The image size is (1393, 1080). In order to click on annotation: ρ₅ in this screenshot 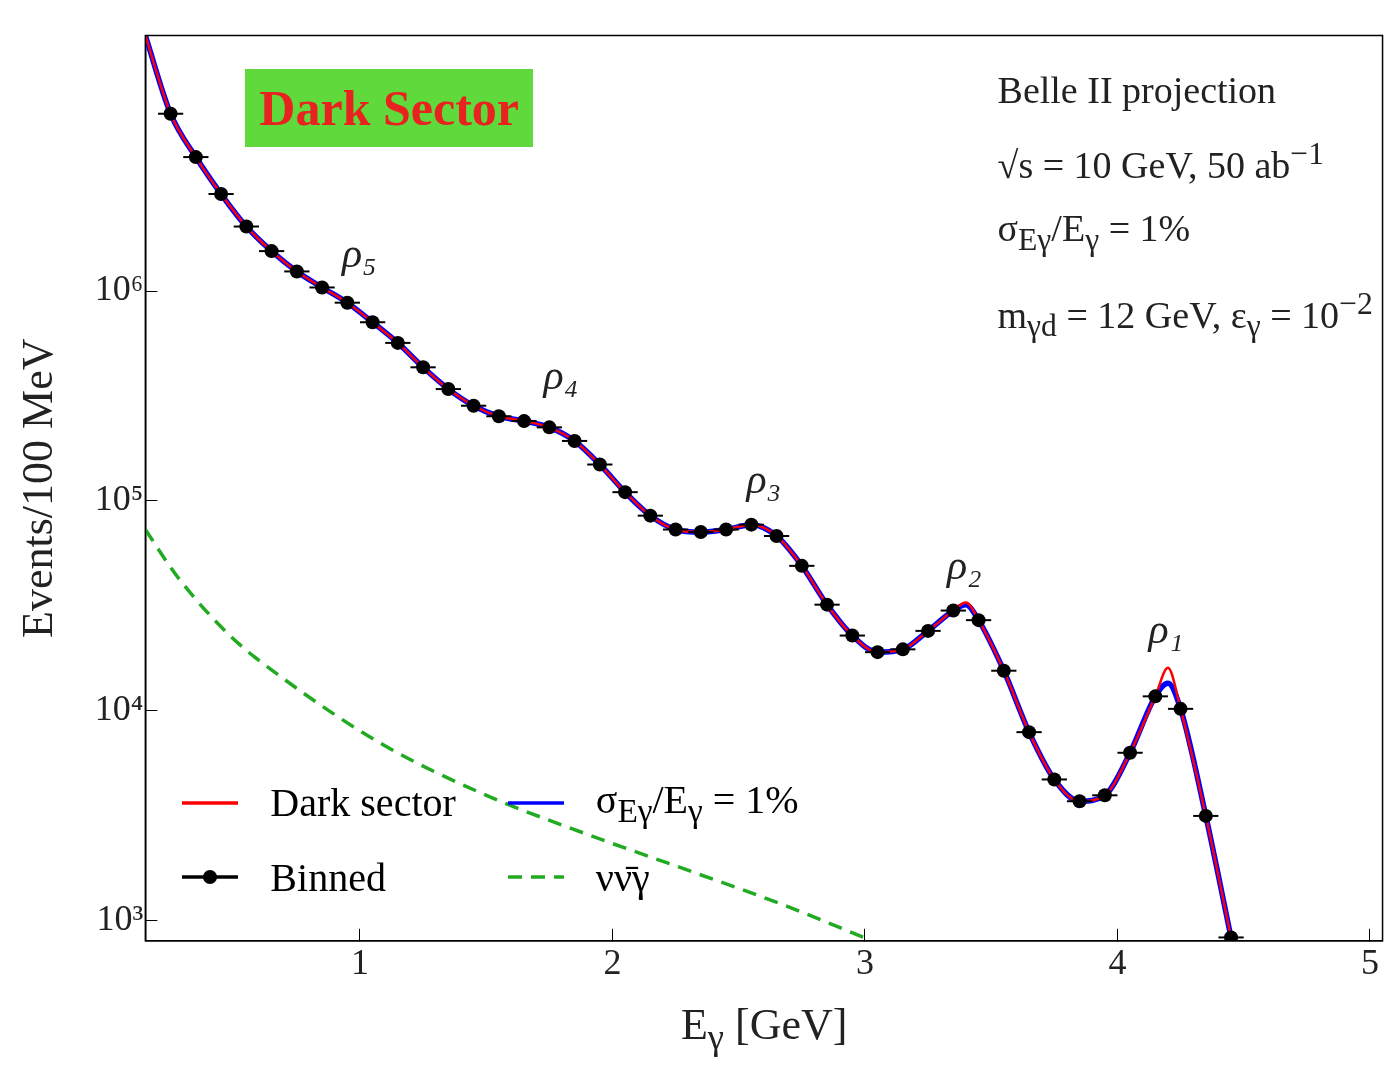, I will do `click(359, 252)`.